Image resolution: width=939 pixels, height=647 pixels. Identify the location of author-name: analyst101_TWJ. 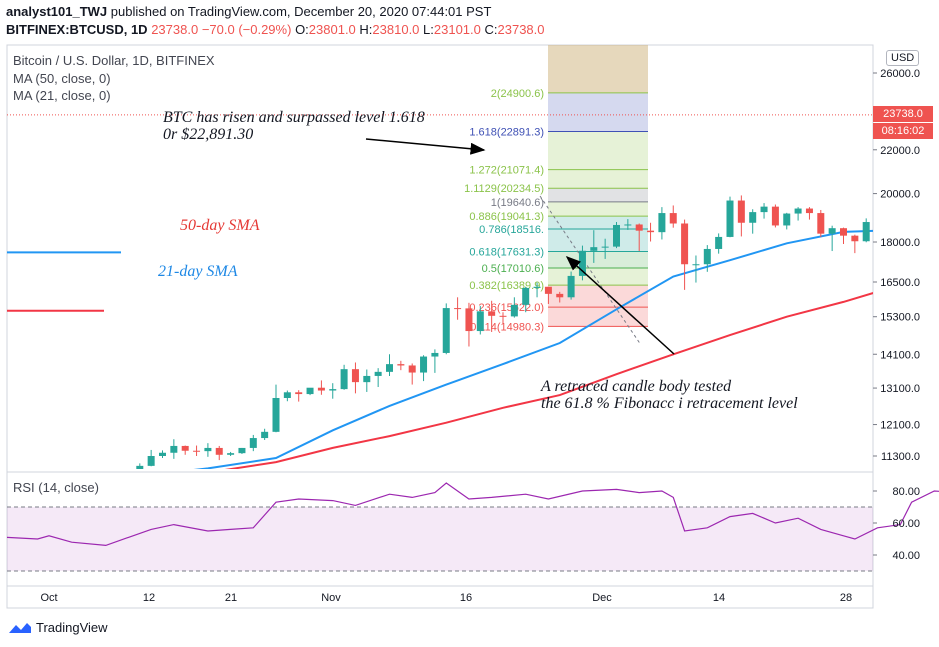
(57, 11).